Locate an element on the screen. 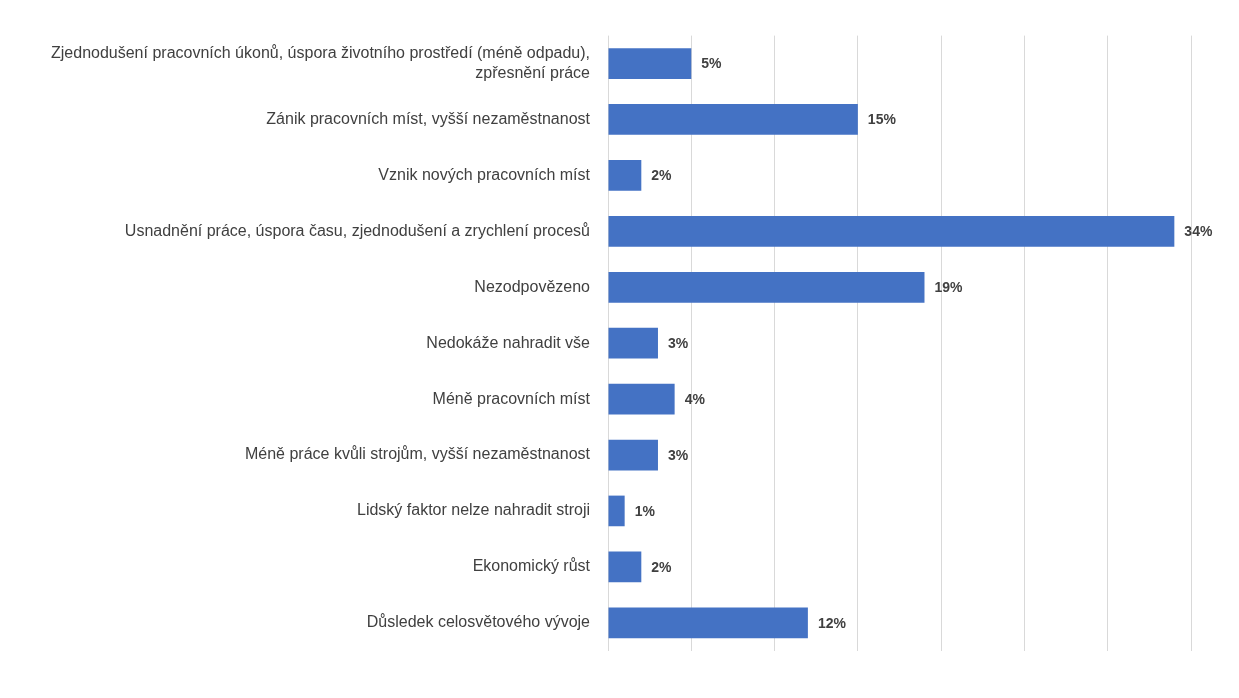 This screenshot has width=1239, height=698. y-tick-label: Zjednodušení pracovních úkonů, úspora životního prostředí (méně odpadu), zpřesnění práce is located at coordinates (321, 62).